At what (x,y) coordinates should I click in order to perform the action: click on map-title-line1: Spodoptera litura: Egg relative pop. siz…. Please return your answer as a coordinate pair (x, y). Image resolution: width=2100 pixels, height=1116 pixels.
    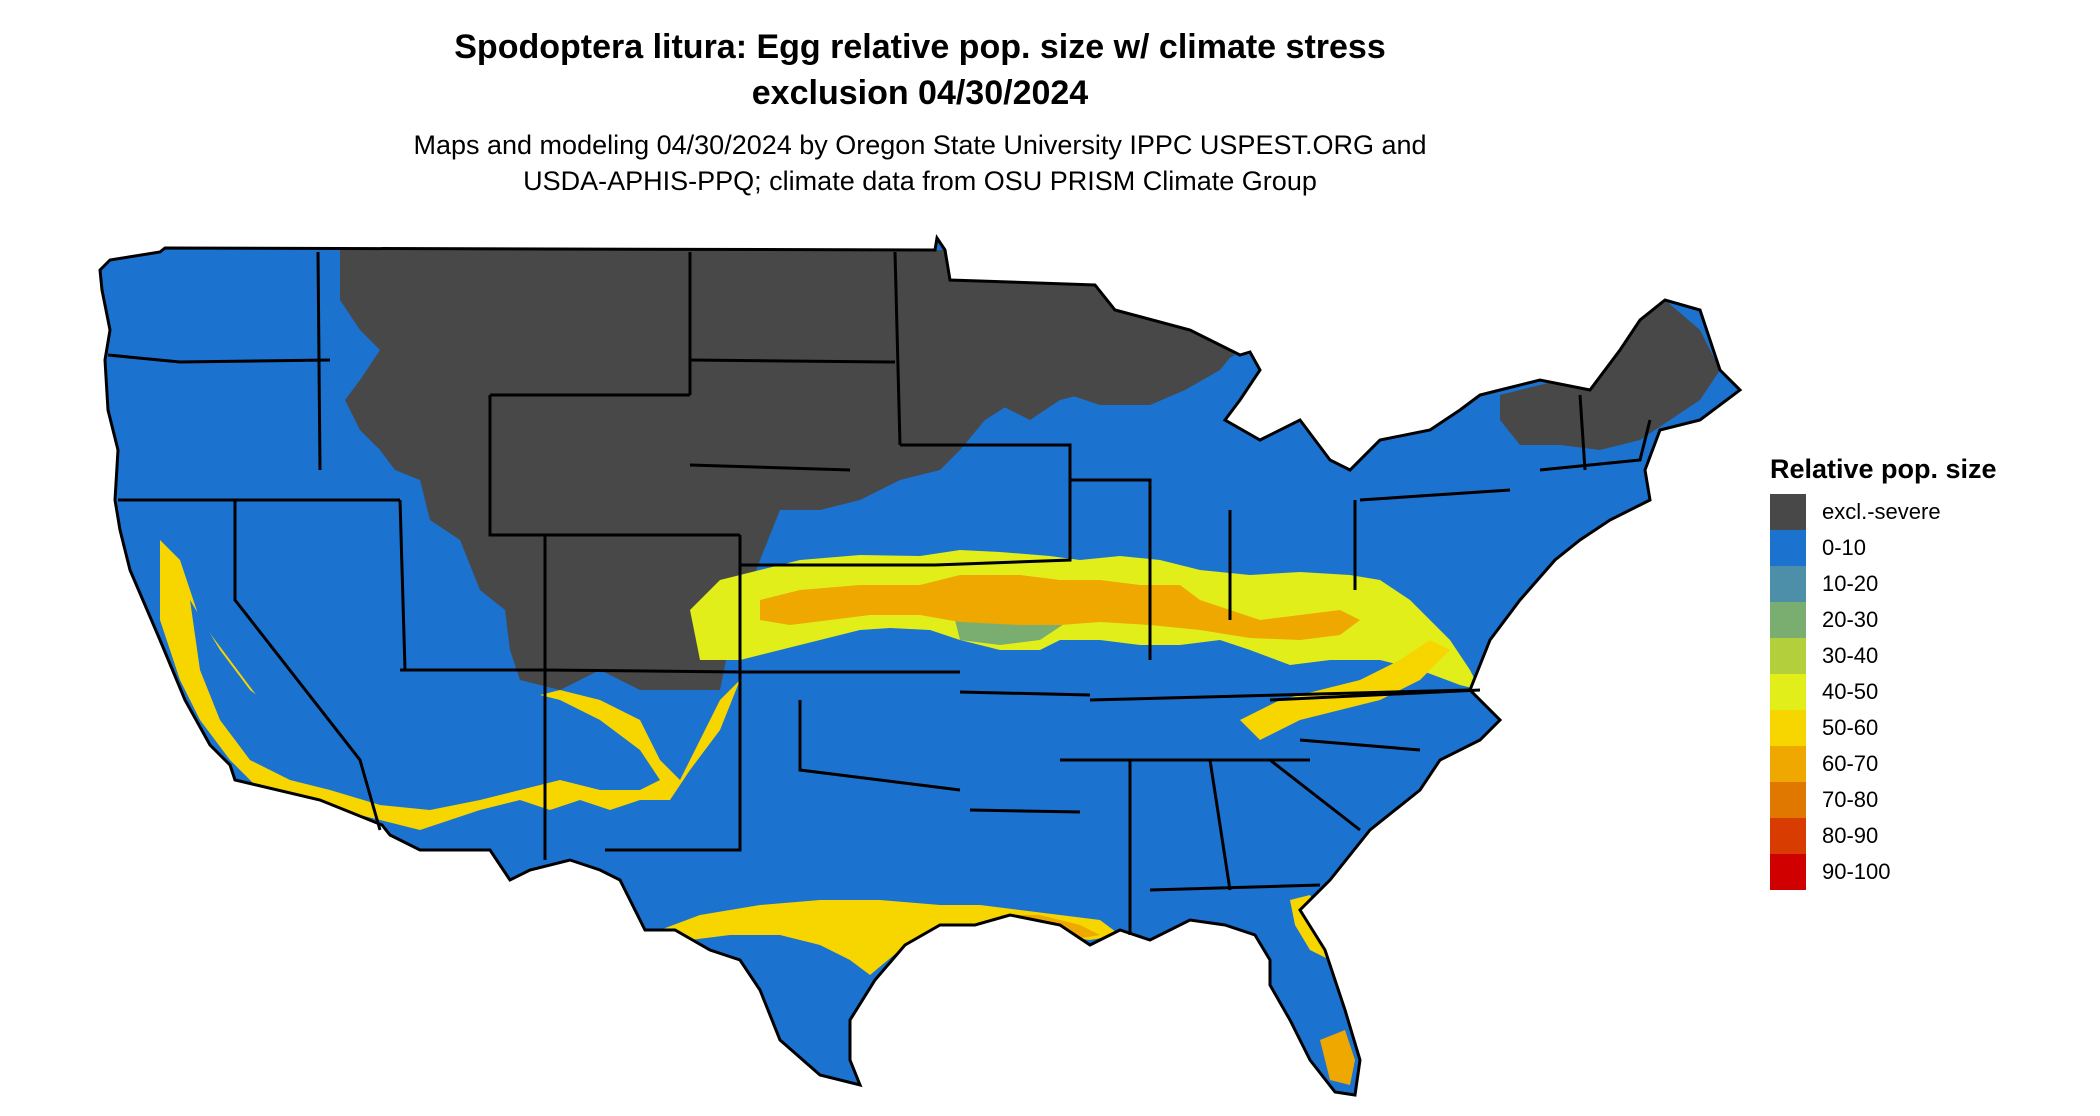
    Looking at the image, I should click on (920, 47).